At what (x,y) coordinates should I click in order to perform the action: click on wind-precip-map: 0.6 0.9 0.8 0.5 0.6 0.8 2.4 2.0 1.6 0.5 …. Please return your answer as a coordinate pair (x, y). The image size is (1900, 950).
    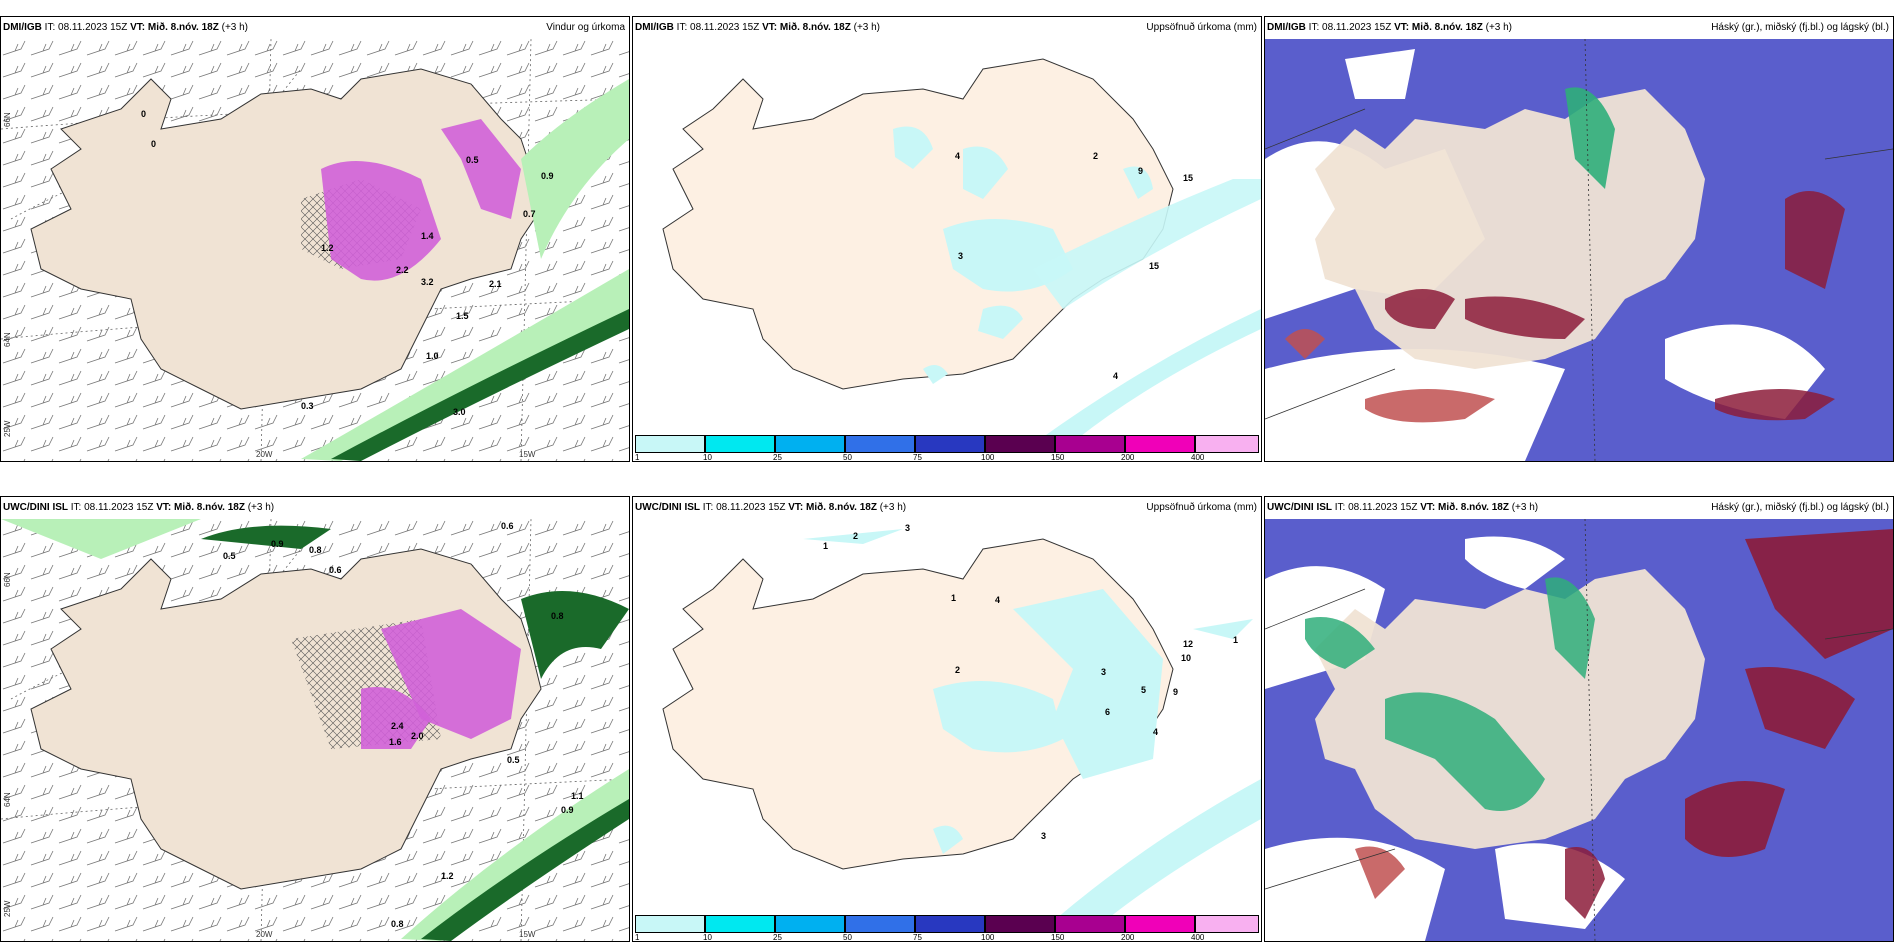
    Looking at the image, I should click on (315, 730).